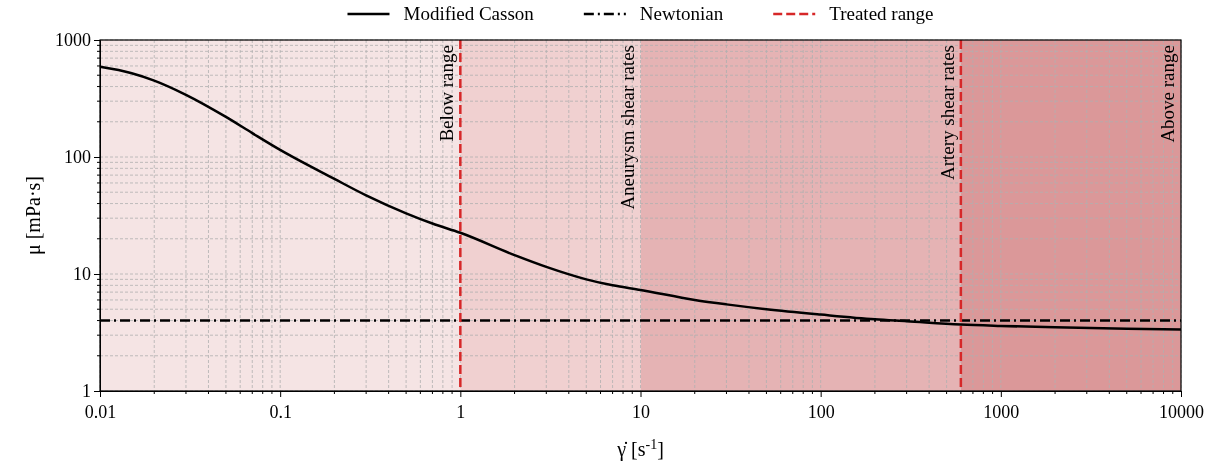  What do you see at coordinates (641, 412) in the screenshot?
I see `x-tick-label: 10` at bounding box center [641, 412].